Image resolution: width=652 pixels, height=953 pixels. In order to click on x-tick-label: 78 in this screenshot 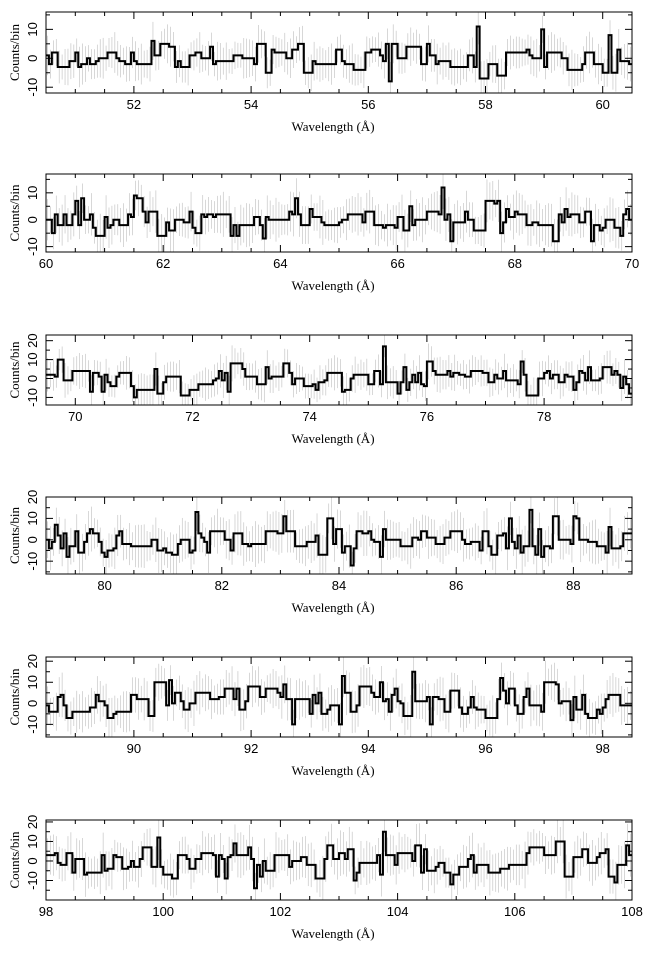, I will do `click(544, 416)`.